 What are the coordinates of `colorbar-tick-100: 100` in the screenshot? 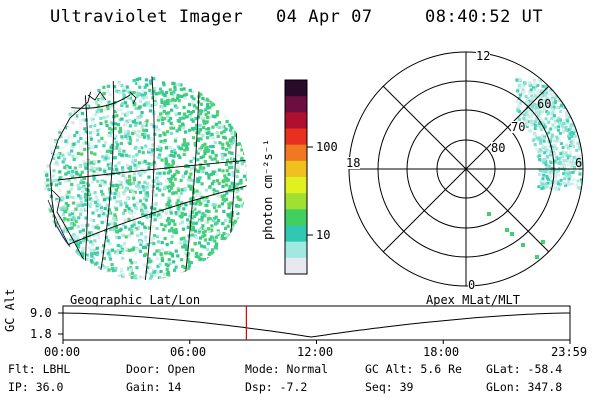 It's located at (327, 147).